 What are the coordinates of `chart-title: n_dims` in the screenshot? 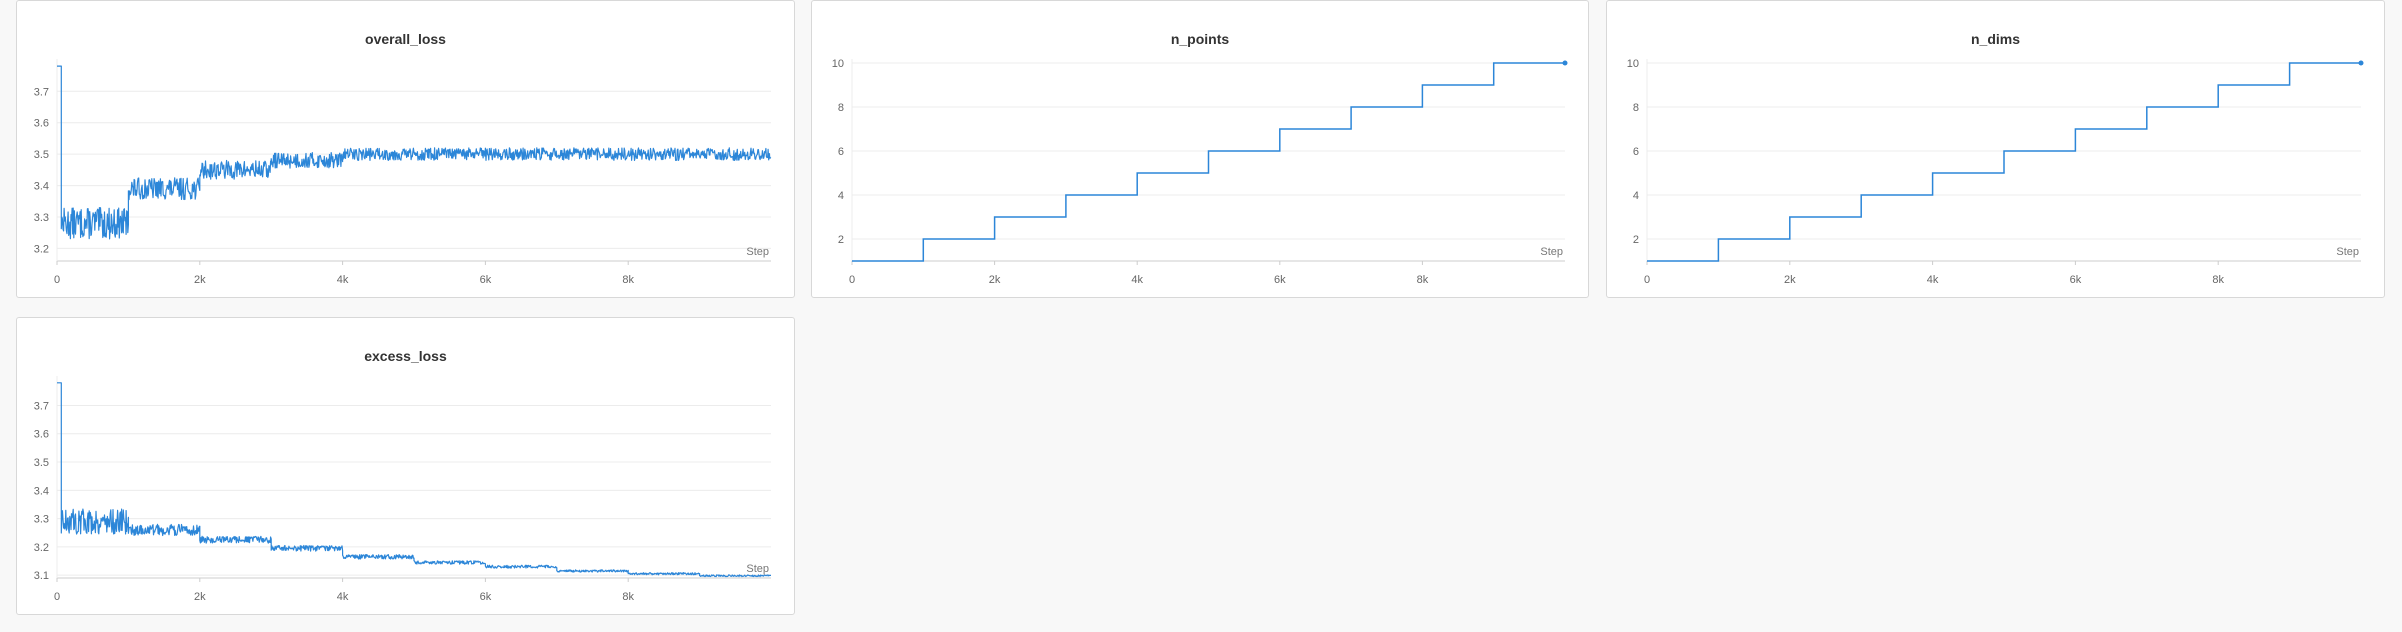 It's located at (1995, 39).